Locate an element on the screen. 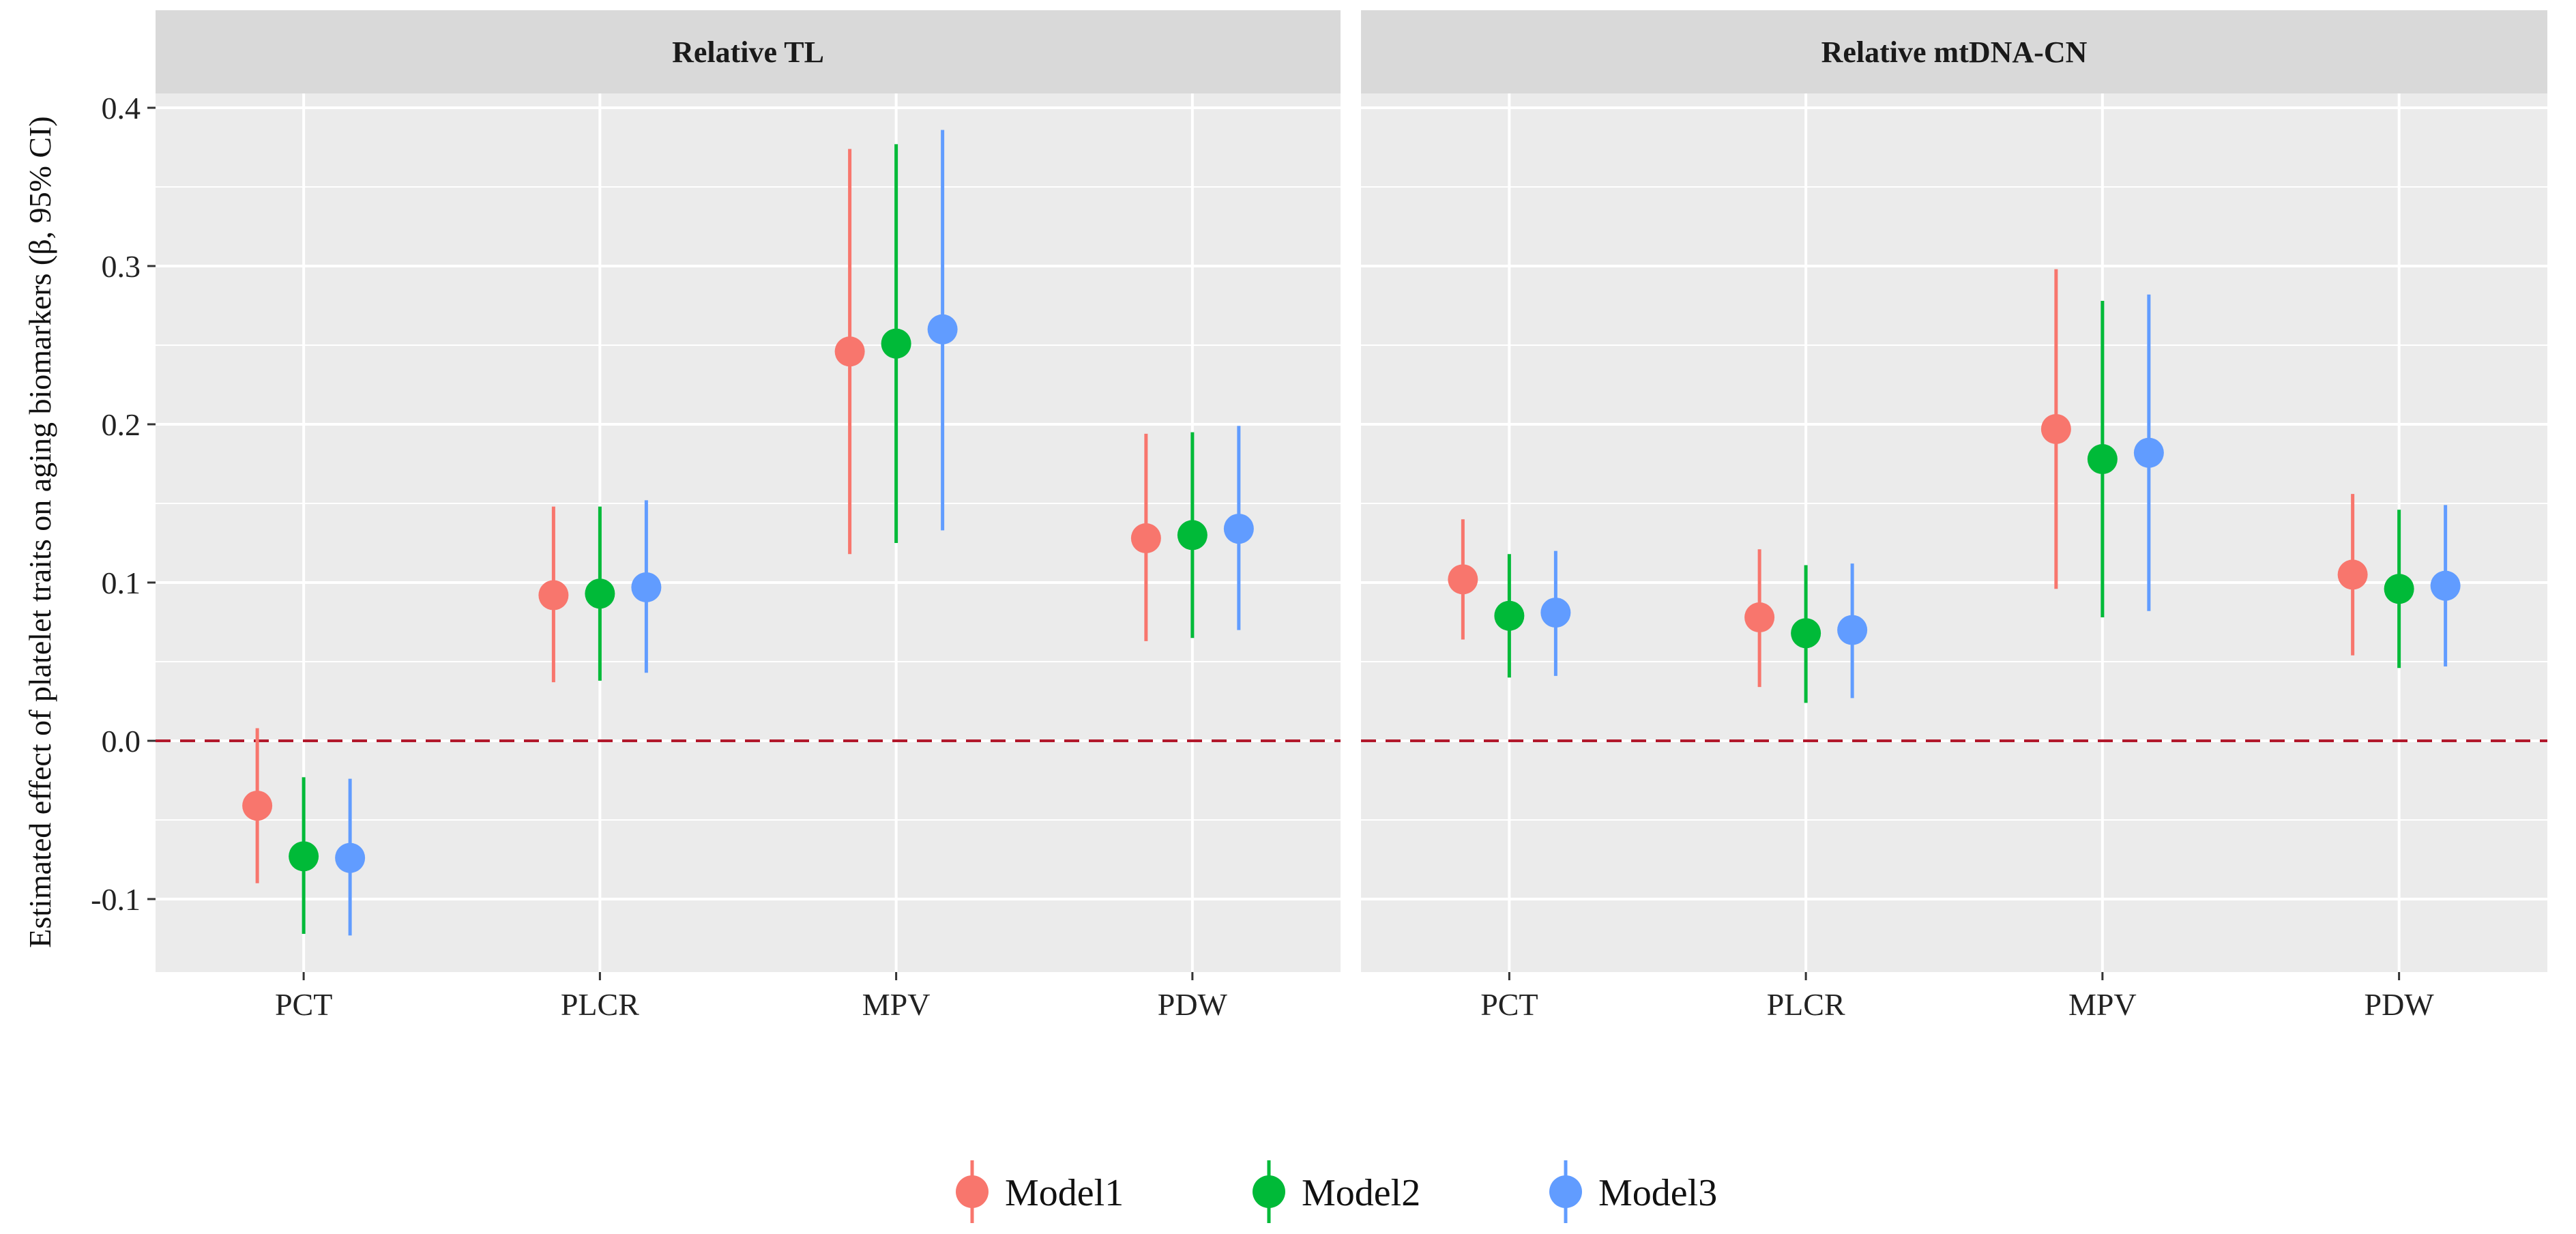  facet-strip-title: Relative TL is located at coordinates (748, 52).